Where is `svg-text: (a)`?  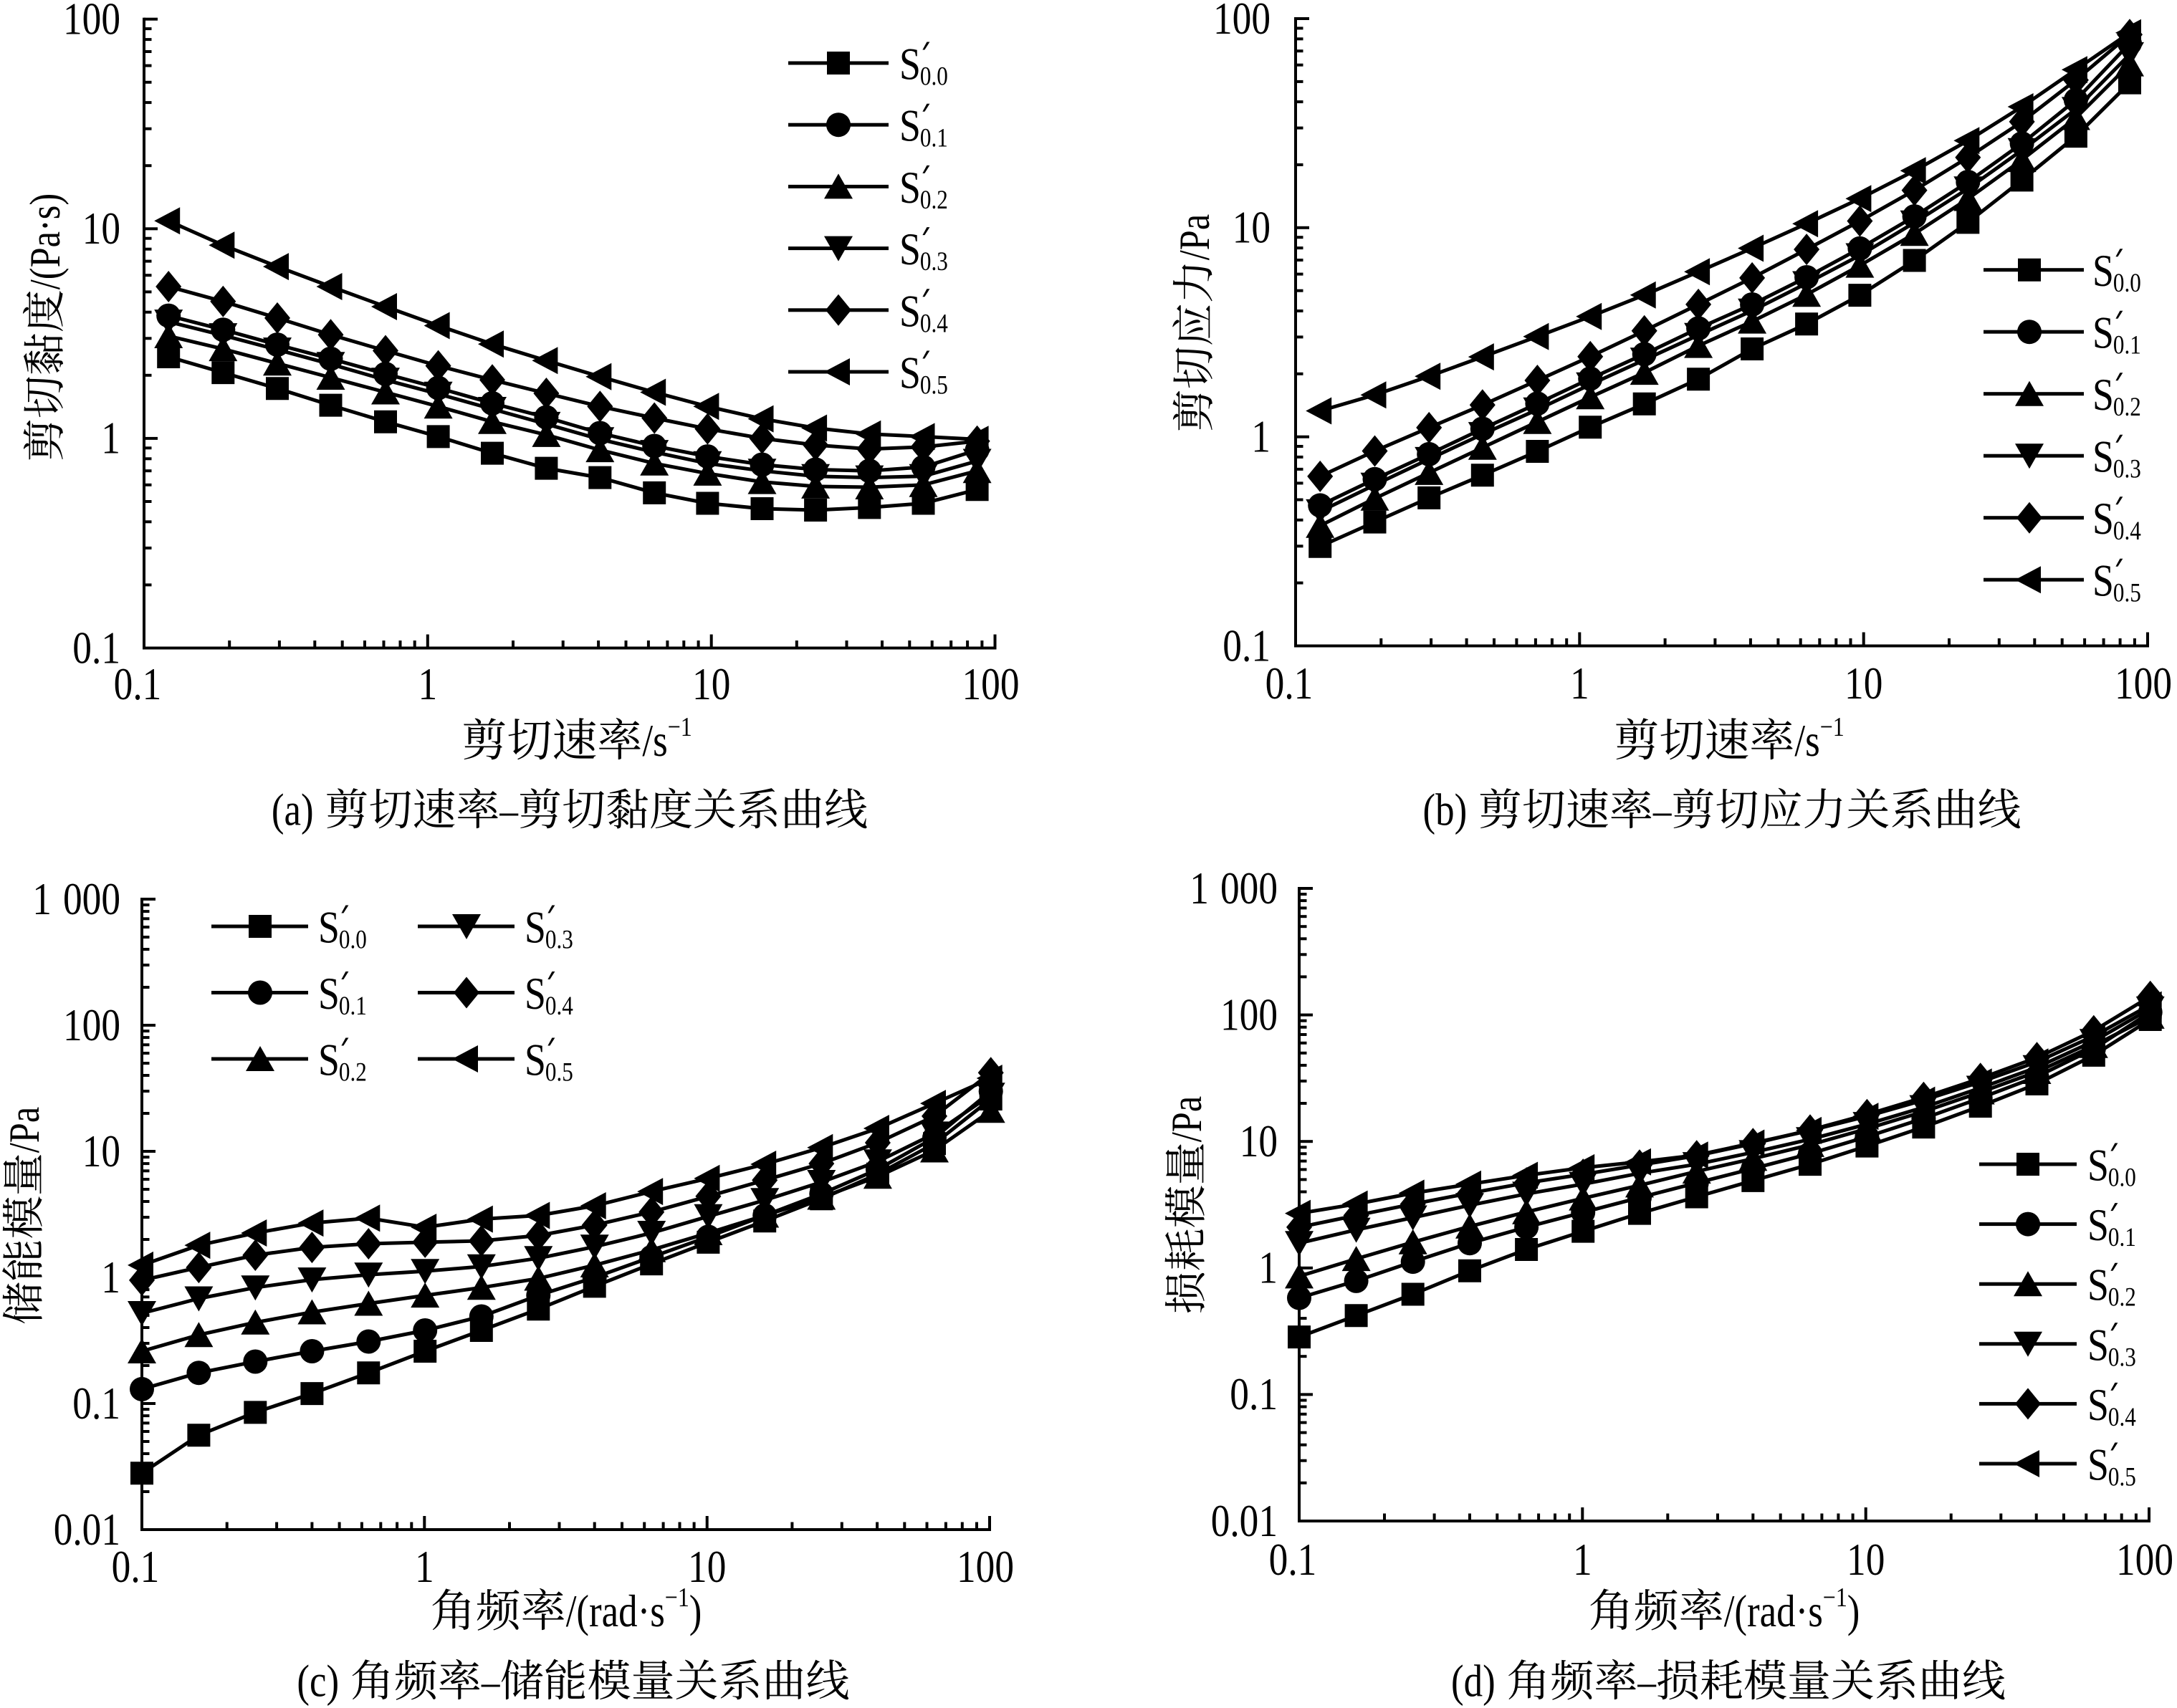 svg-text: (a) is located at coordinates (293, 810).